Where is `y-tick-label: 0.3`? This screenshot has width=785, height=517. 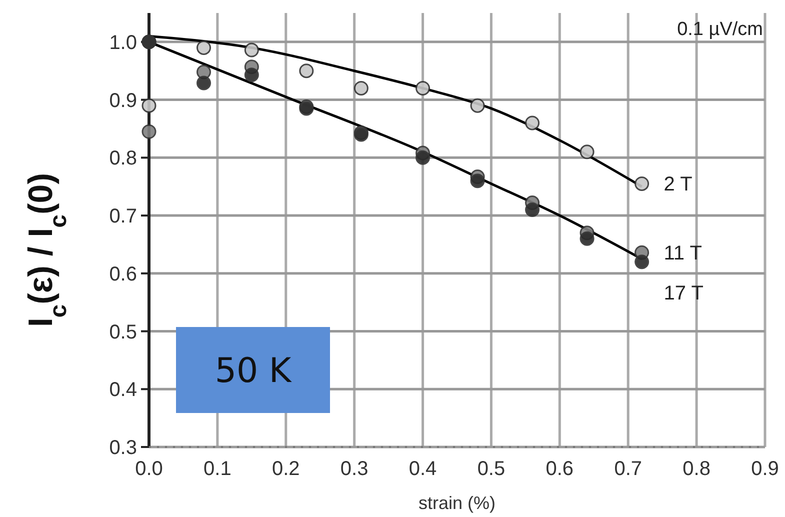 y-tick-label: 0.3 is located at coordinates (123, 448).